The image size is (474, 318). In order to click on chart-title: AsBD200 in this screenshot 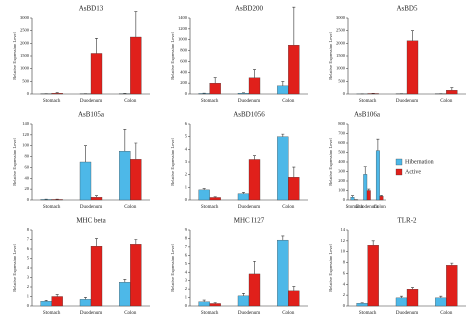, I will do `click(249, 9)`.